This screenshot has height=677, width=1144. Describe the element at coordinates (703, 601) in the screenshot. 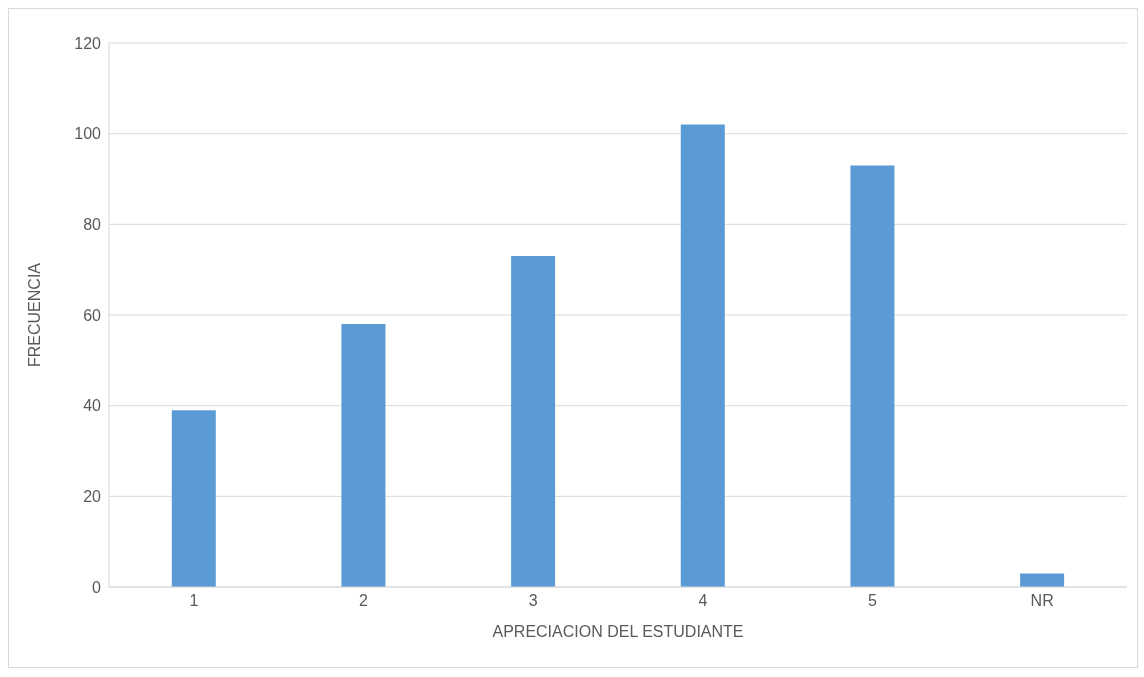

I see `x-tick-label: 4` at that location.